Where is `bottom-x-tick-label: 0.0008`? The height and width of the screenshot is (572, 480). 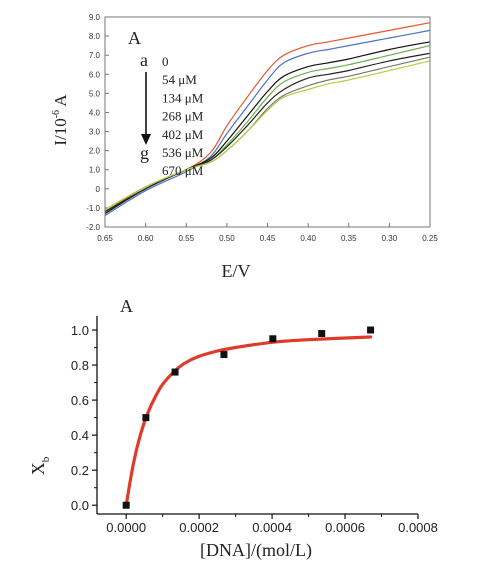 bottom-x-tick-label: 0.0008 is located at coordinates (418, 527).